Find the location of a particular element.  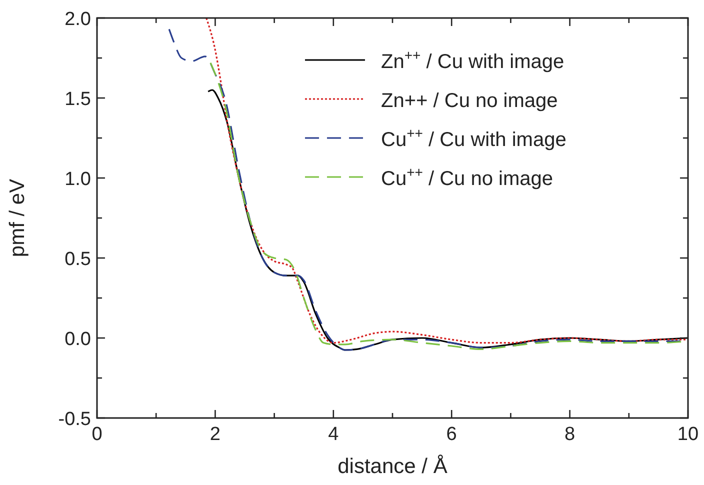

y-tick-label: 1.0 is located at coordinates (77, 179).